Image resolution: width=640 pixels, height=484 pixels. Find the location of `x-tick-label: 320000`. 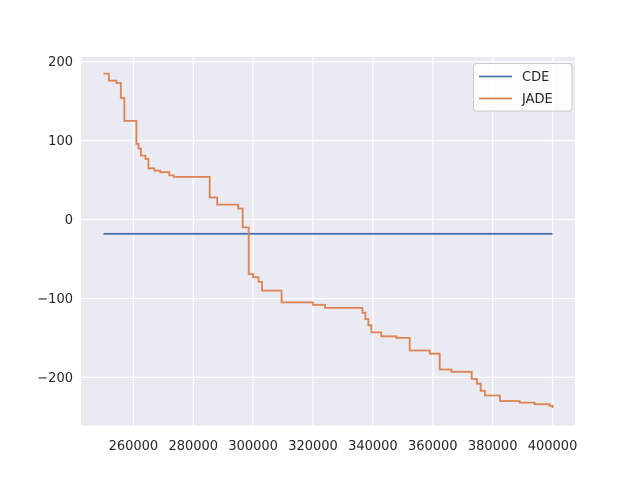

x-tick-label: 320000 is located at coordinates (313, 446).